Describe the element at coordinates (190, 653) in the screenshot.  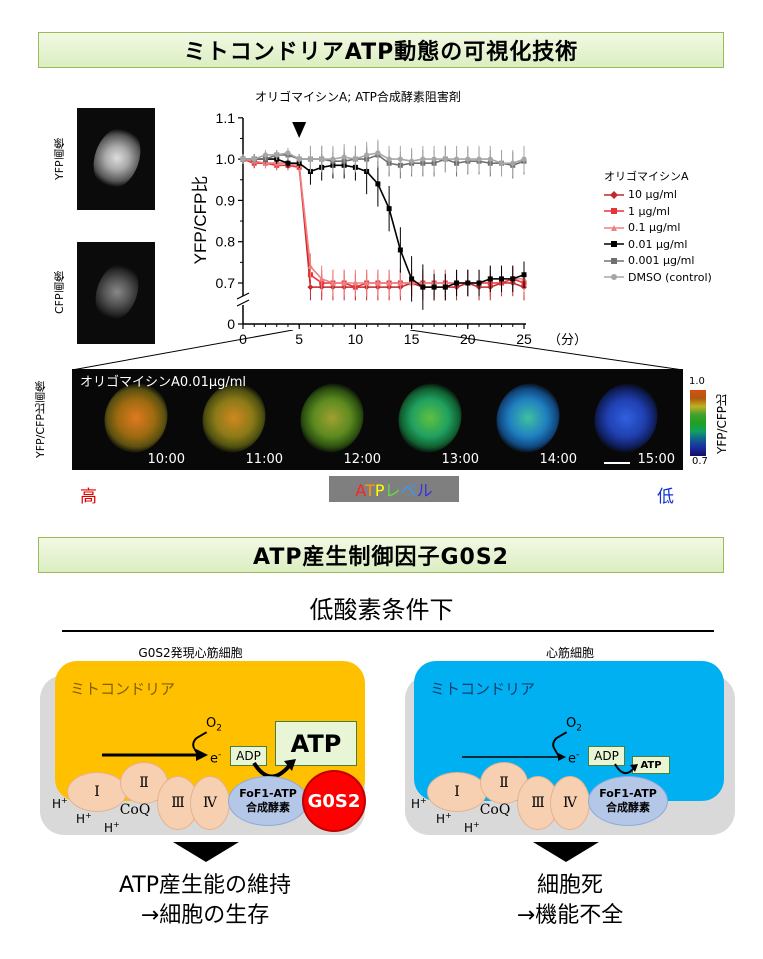
I see `left-panel-caption: G0S2発現心筋細胞` at that location.